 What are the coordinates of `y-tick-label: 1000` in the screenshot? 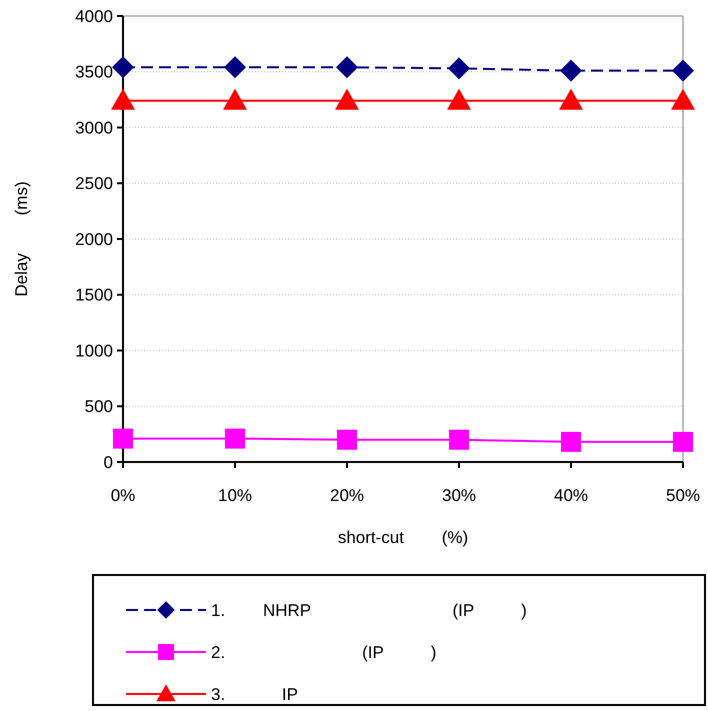 It's located at (94, 350).